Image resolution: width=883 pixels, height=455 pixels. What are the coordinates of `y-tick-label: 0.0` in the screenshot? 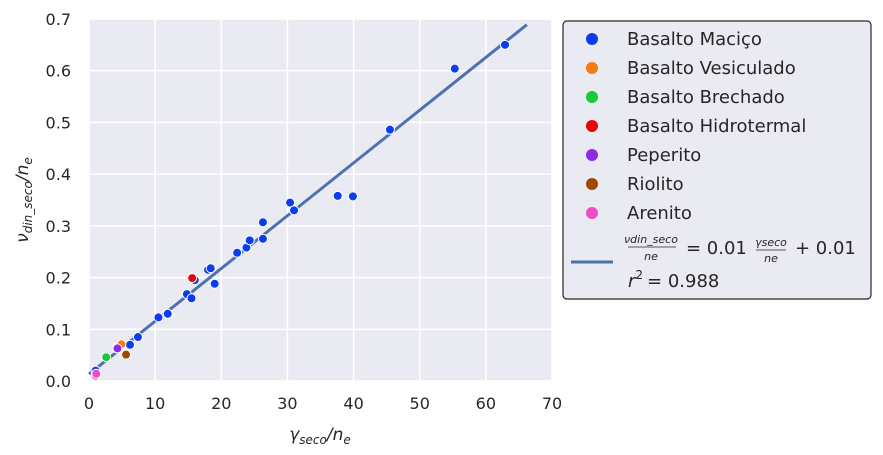 It's located at (58, 381).